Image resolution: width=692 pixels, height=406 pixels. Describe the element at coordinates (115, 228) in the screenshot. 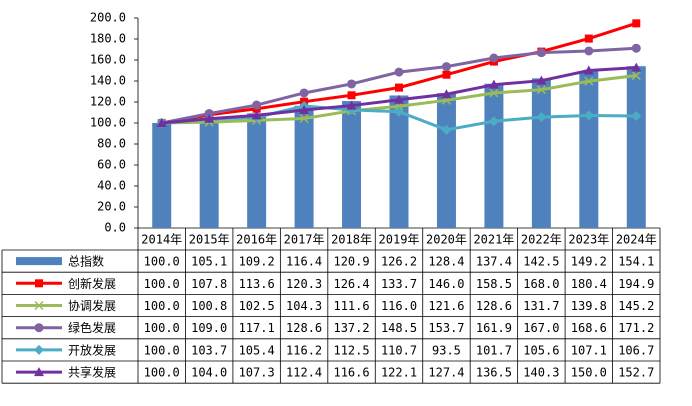

I see `y-tick-label: 0.0` at that location.